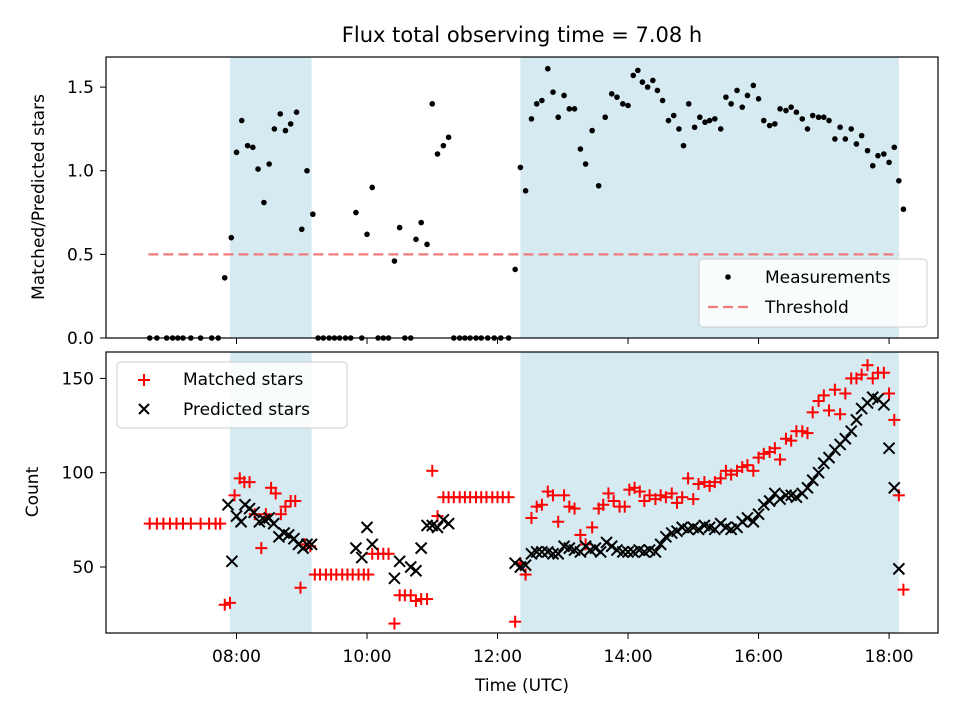 The image size is (960, 720). What do you see at coordinates (144, 409) in the screenshot?
I see `predicted-legend-marker` at bounding box center [144, 409].